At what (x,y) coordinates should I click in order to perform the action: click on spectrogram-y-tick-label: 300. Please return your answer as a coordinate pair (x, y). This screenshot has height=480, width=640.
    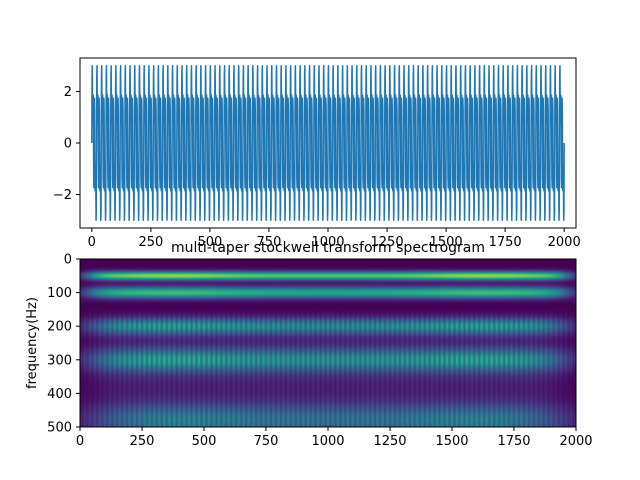
    Looking at the image, I should click on (59, 360).